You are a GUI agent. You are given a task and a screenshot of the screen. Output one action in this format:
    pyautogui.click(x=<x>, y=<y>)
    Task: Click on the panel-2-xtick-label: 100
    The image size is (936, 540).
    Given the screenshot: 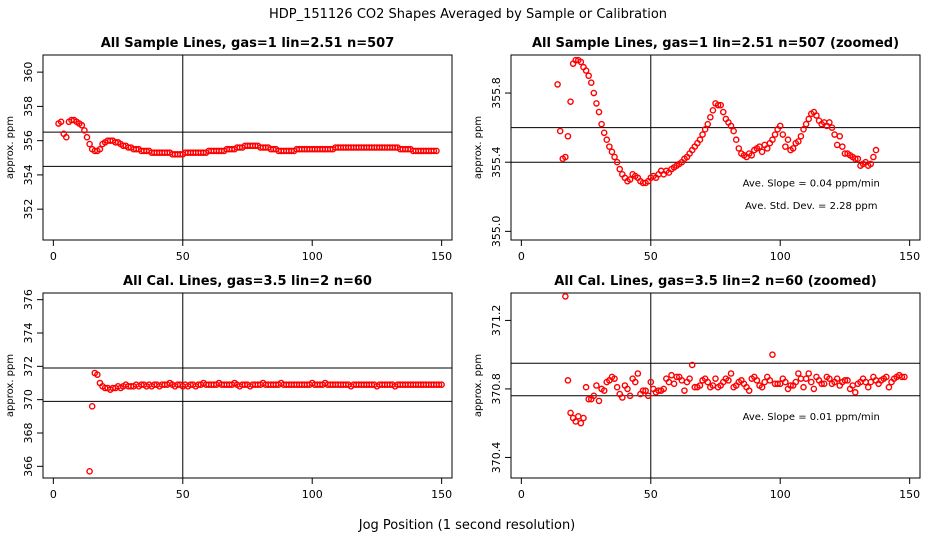 What is the action you would take?
    pyautogui.click(x=780, y=256)
    